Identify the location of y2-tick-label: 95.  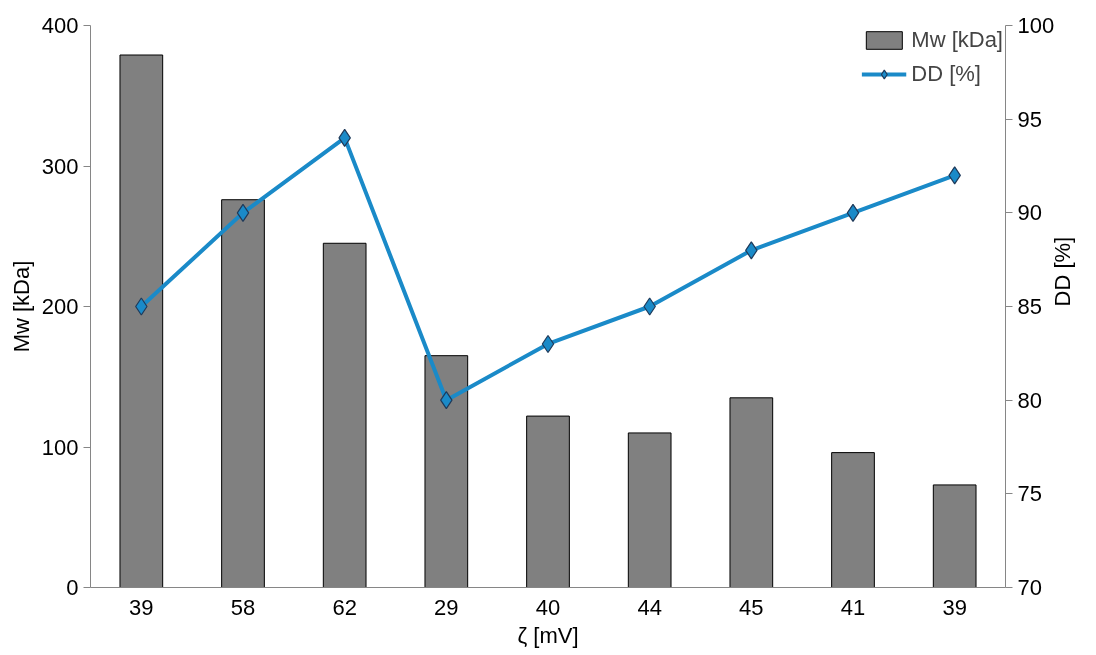
(1029, 119).